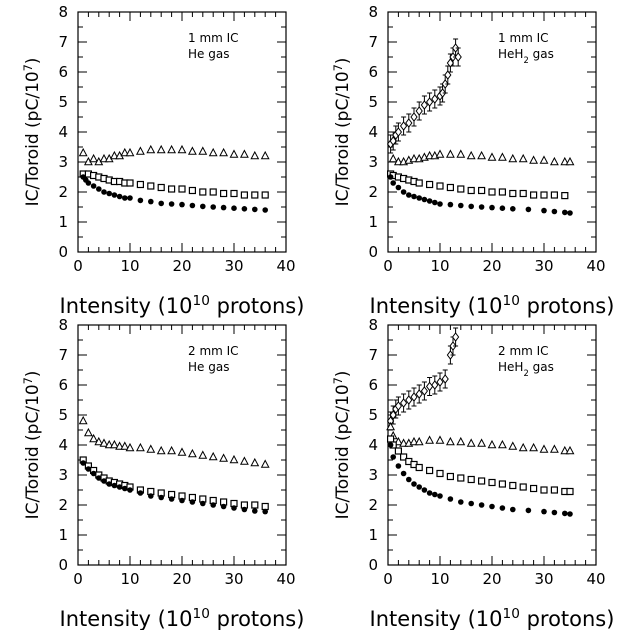 This screenshot has width=636, height=630. Describe the element at coordinates (63, 475) in the screenshot. I see `y-tick-label: 3` at that location.